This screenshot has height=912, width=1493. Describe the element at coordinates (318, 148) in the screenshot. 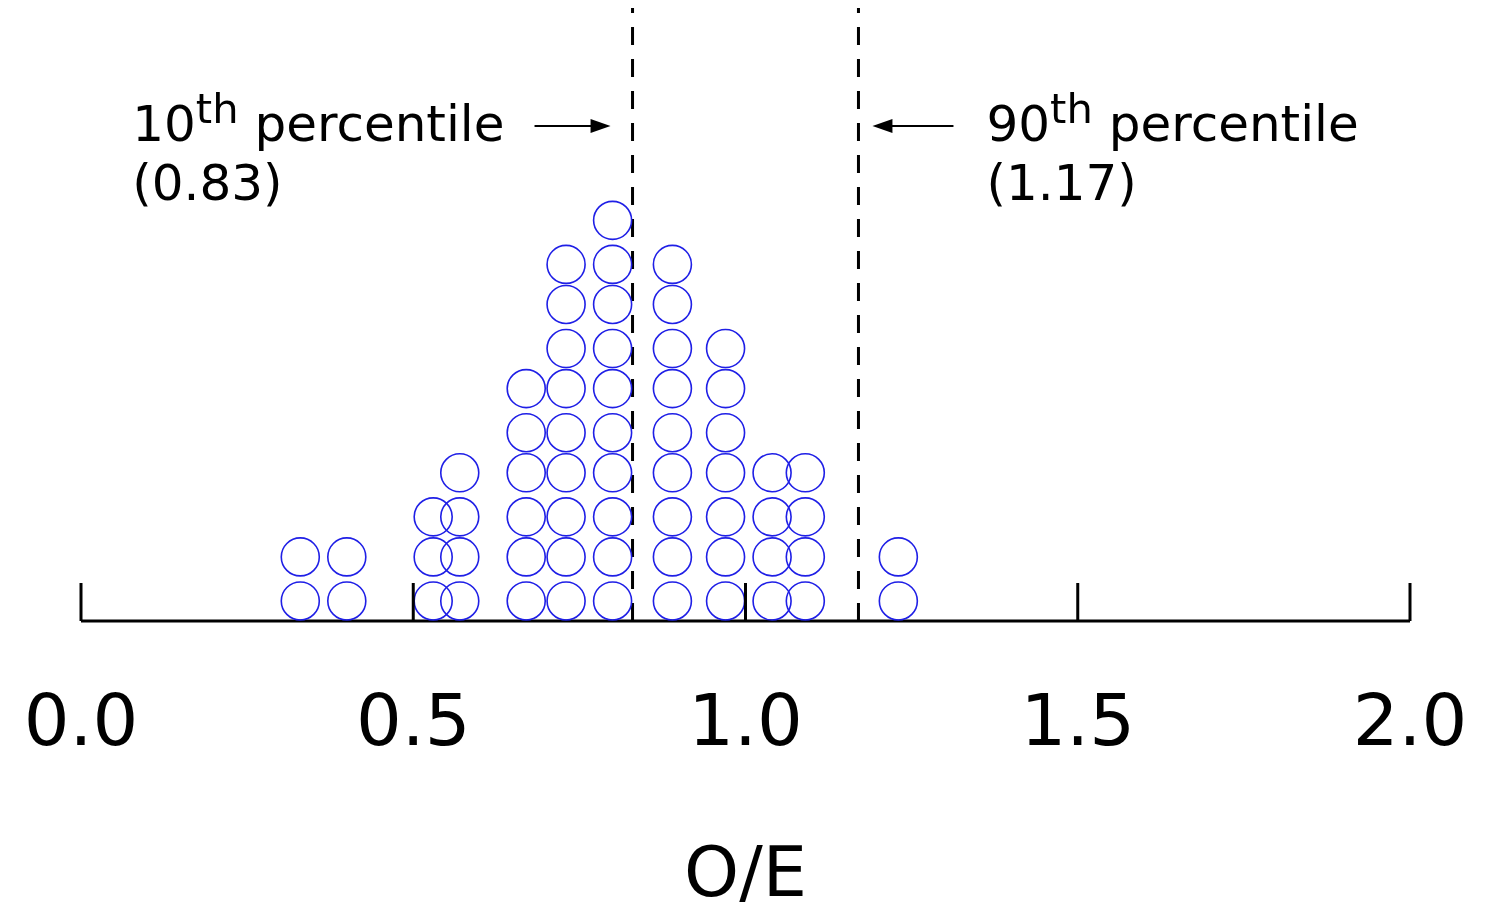

I see `ref-line-label: 10$^{th}$ percentile (0.83)` at that location.